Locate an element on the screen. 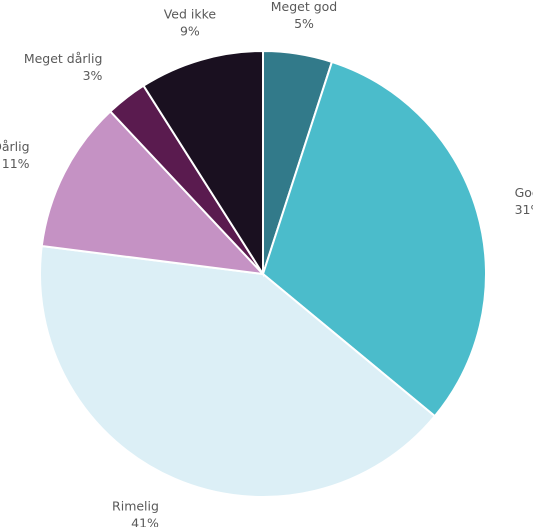  slice-label-name: Rimelig is located at coordinates (135, 505).